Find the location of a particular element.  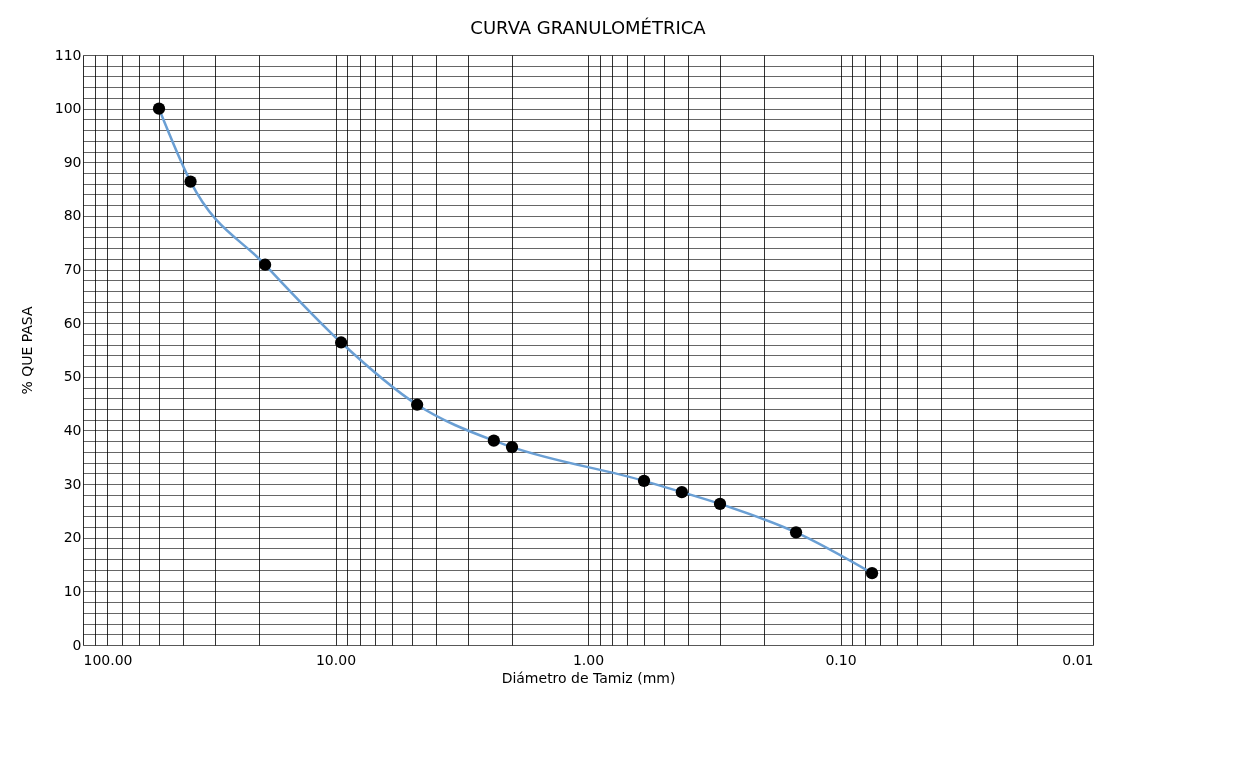

y-tick-label: 100 is located at coordinates (68, 108).